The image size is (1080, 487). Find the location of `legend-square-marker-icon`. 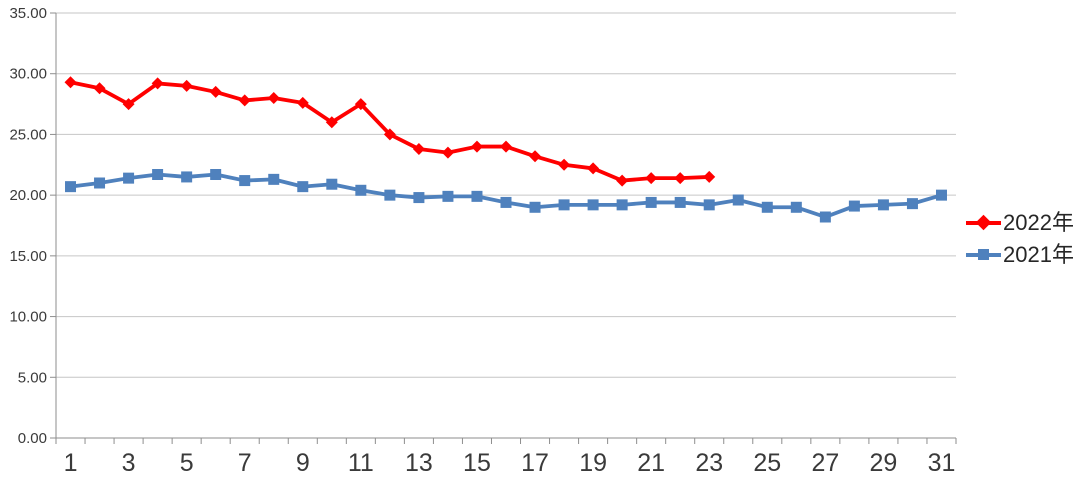

legend-square-marker-icon is located at coordinates (983, 255).